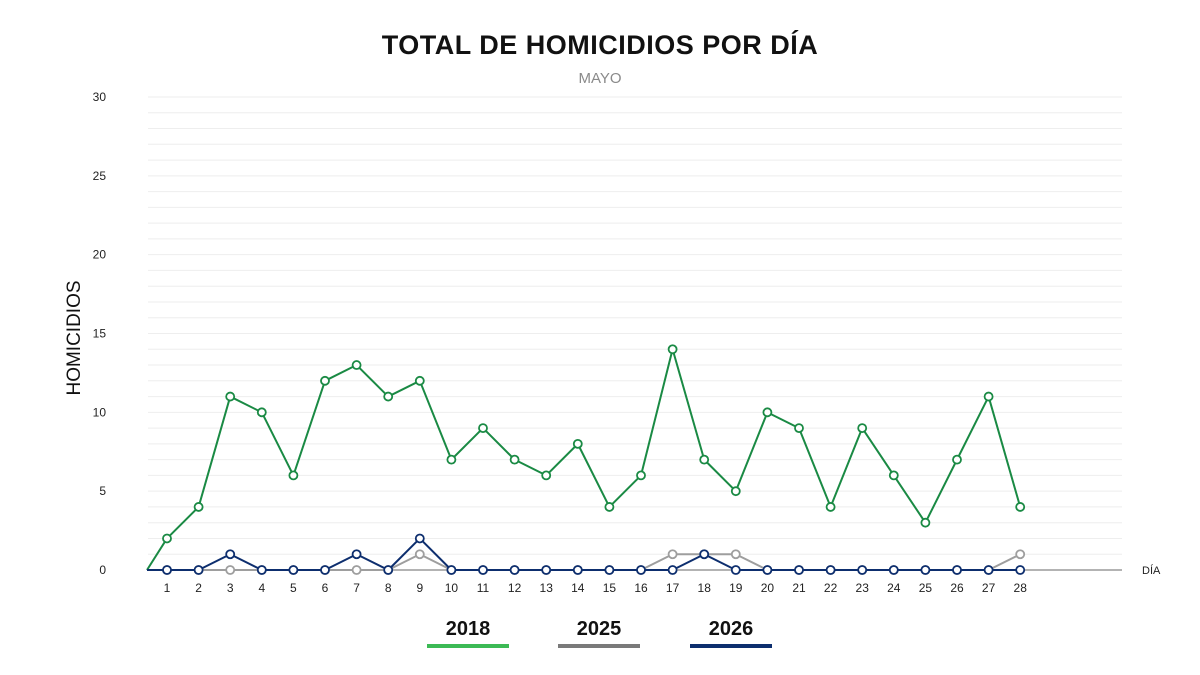 Image resolution: width=1200 pixels, height=675 pixels. Describe the element at coordinates (100, 255) in the screenshot. I see `y-tick-label: 20` at that location.